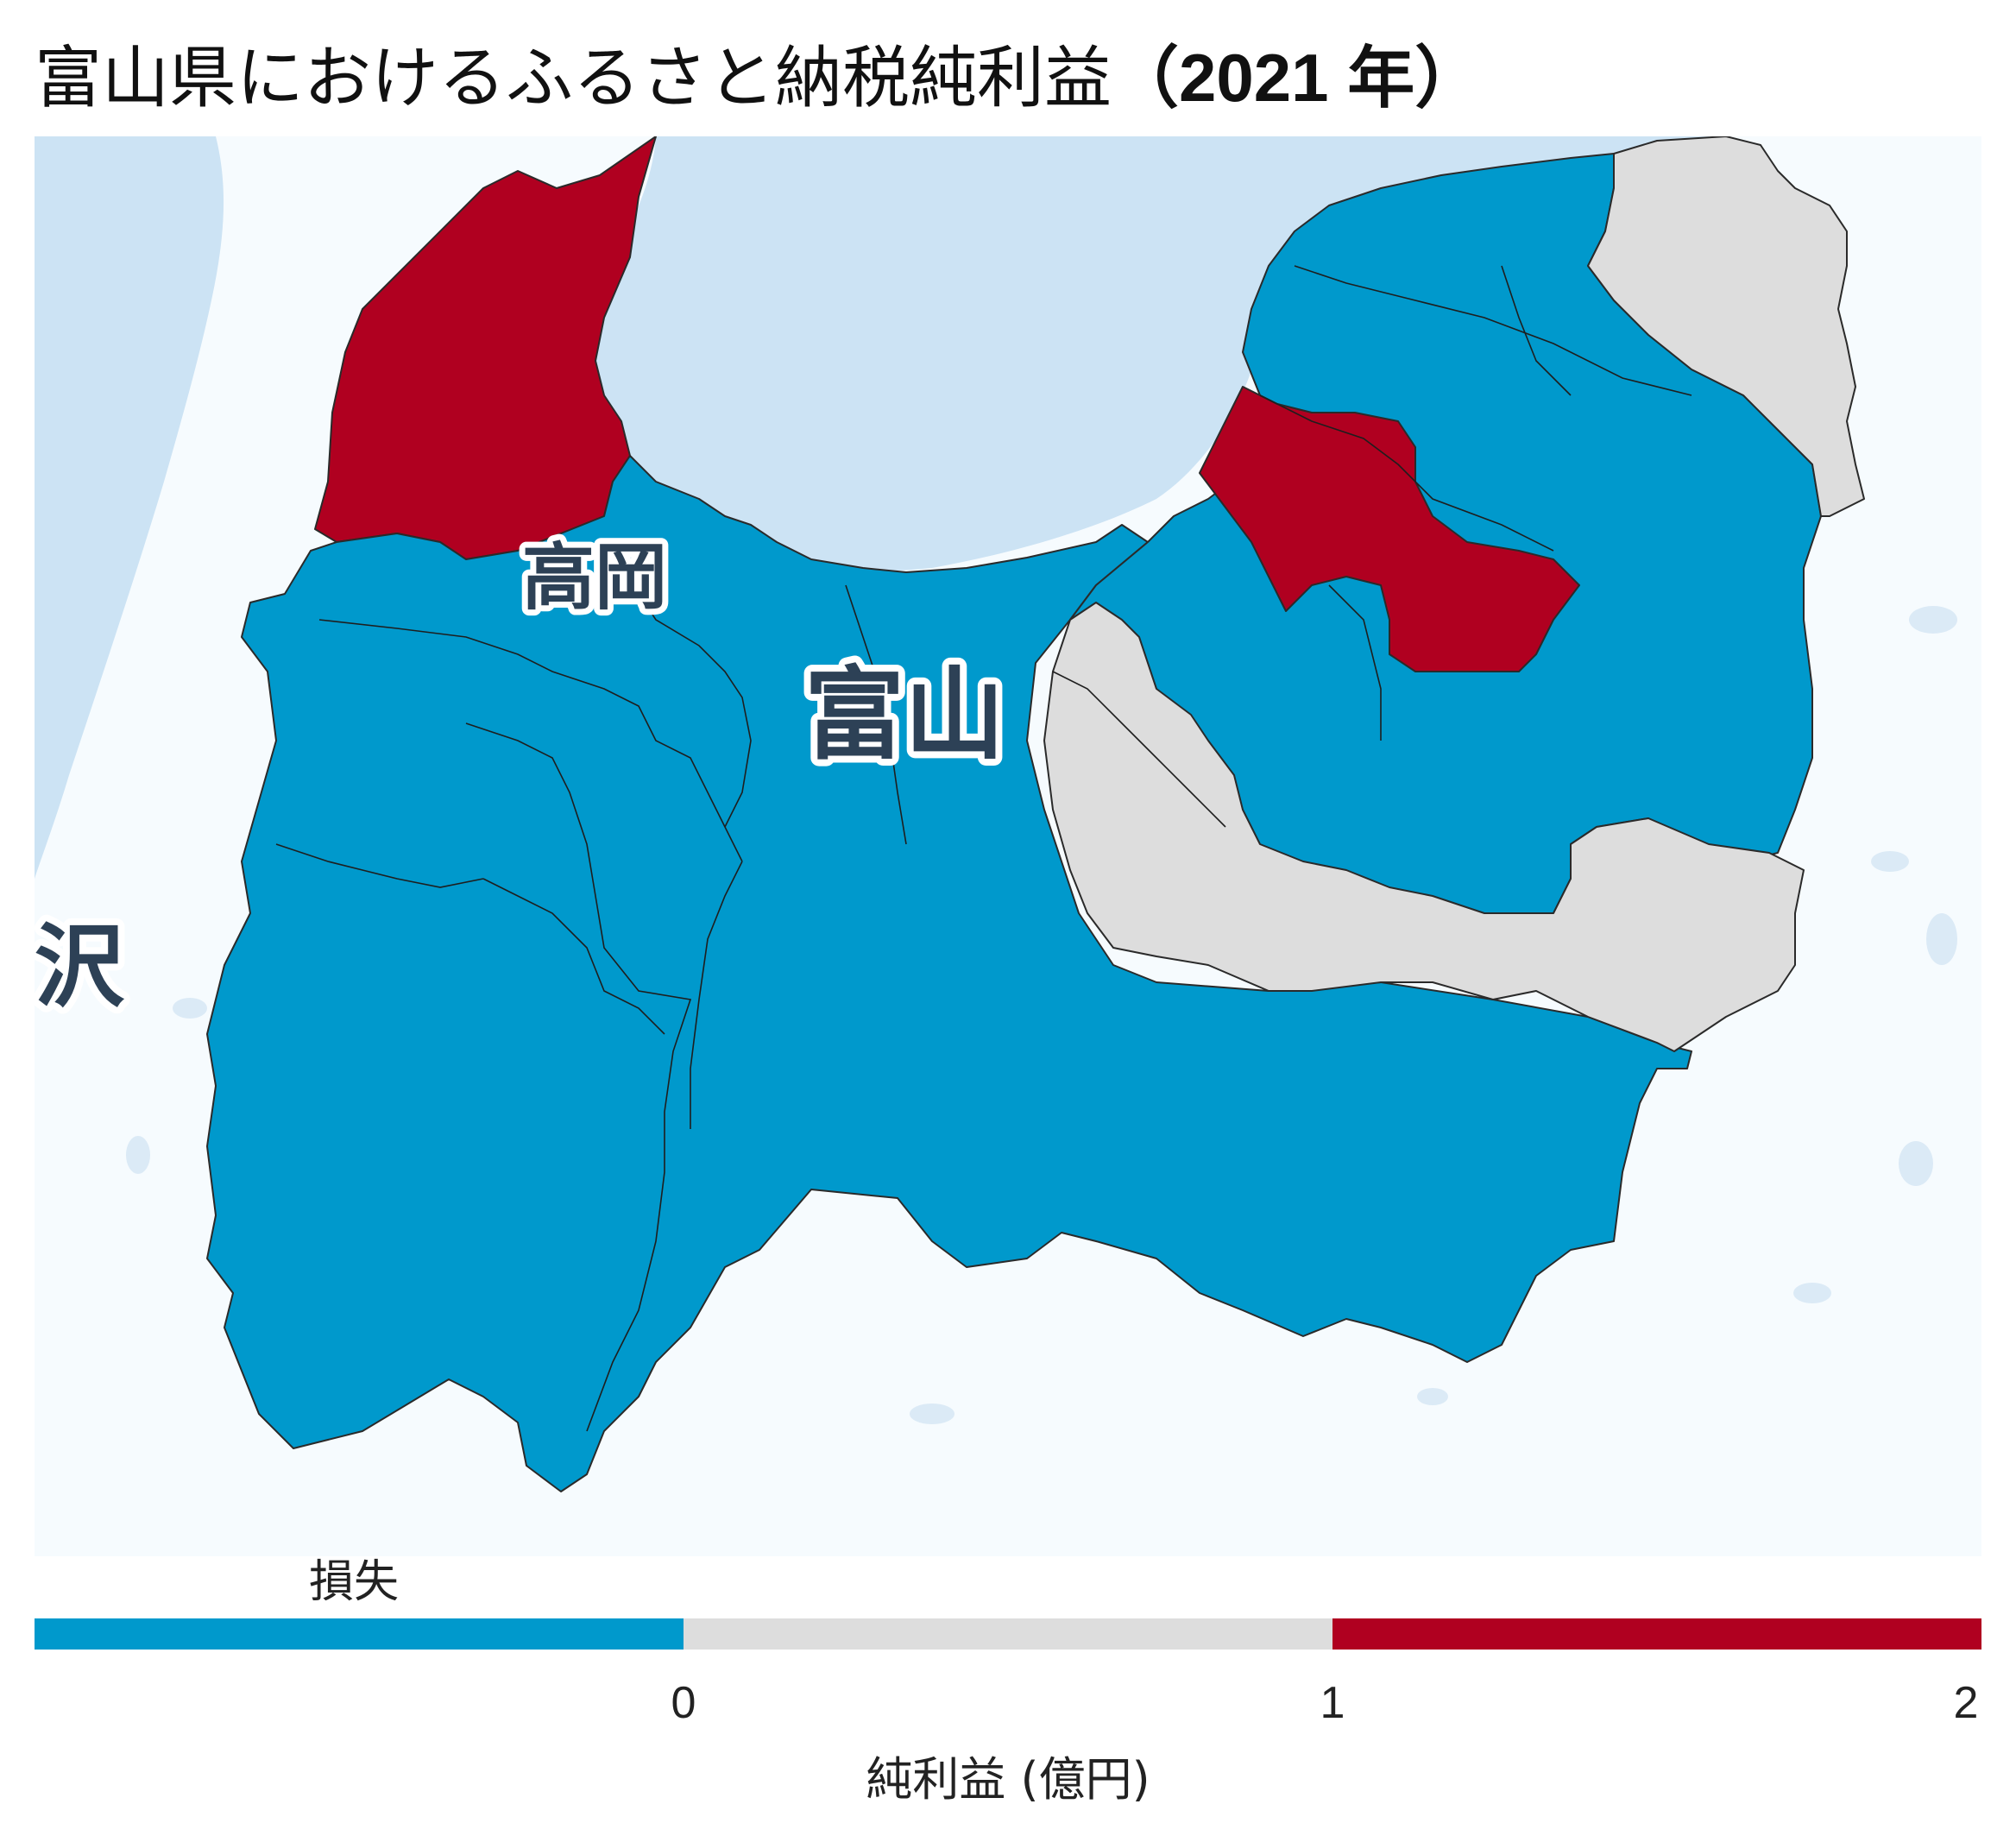  What do you see at coordinates (594, 577) in the screenshot?
I see `label-takaoka: 高岡` at bounding box center [594, 577].